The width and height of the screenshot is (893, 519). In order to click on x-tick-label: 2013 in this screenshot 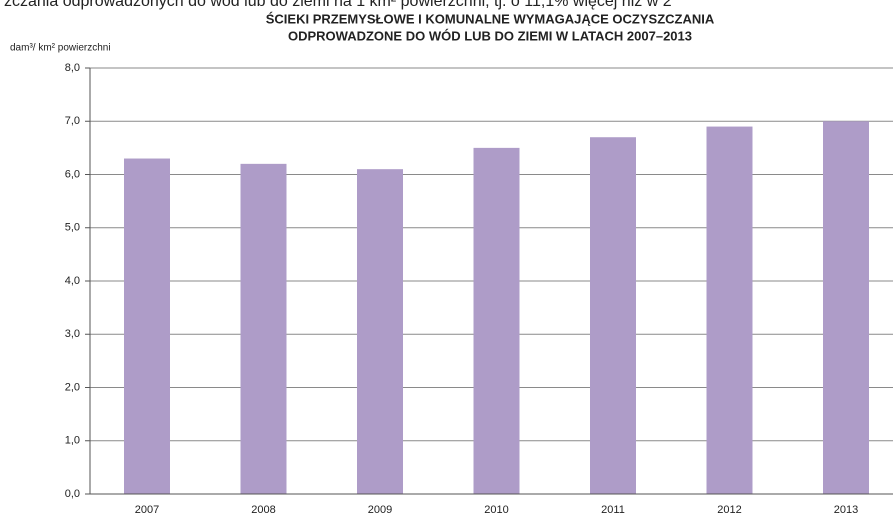, I will do `click(846, 510)`.